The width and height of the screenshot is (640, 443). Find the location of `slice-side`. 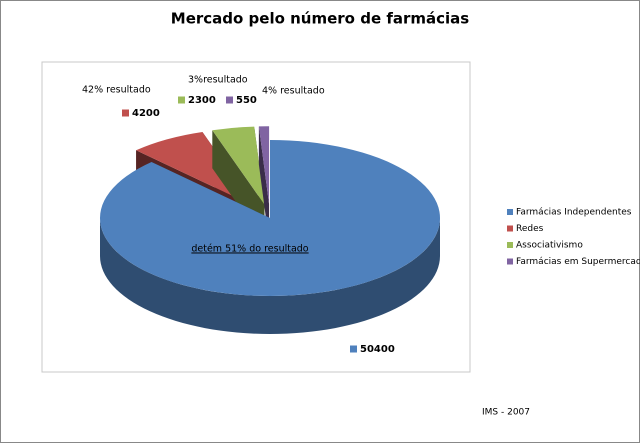

slice-side is located at coordinates (270, 276).